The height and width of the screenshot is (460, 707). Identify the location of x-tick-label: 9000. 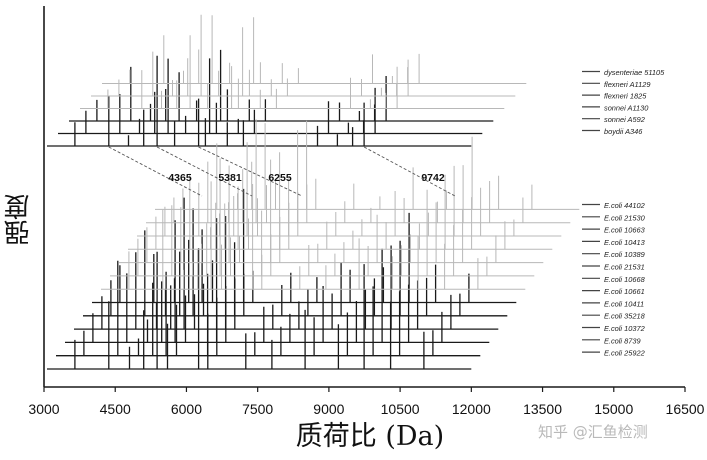
(328, 409).